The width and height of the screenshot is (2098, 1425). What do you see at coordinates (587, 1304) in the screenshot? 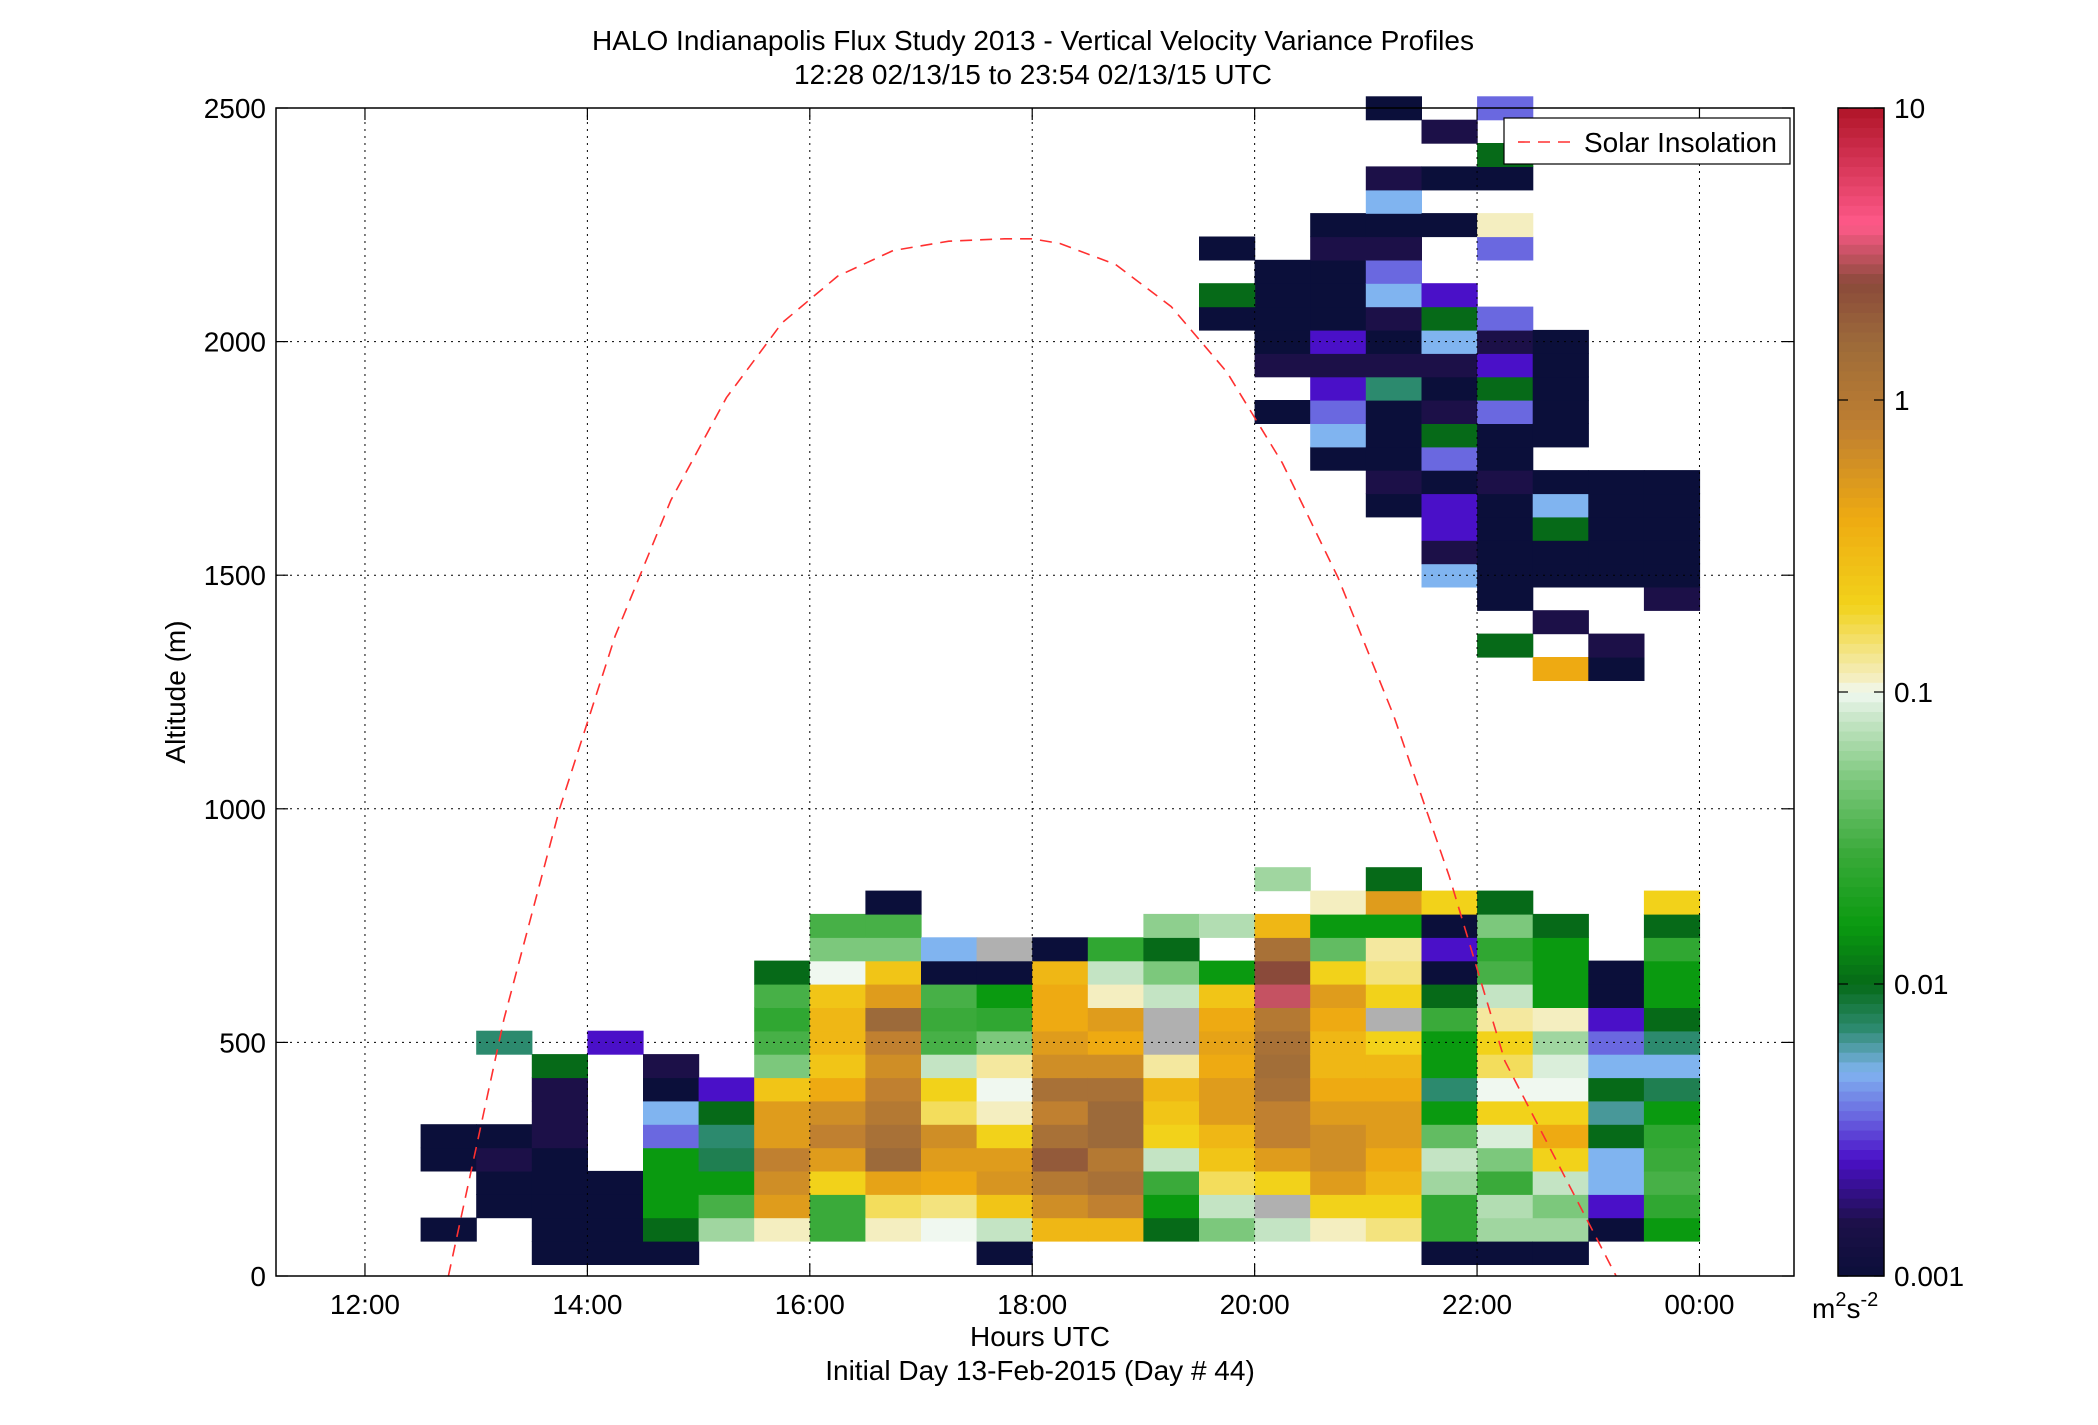
I see `x-tick-label: 14:00` at bounding box center [587, 1304].